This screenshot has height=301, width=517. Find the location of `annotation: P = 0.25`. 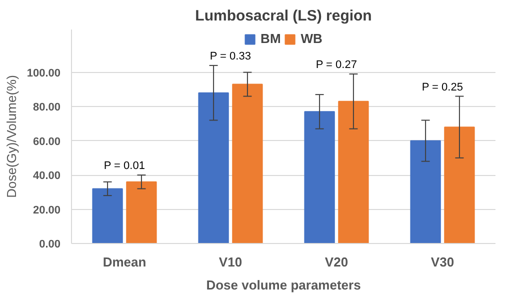

annotation: P = 0.25 is located at coordinates (442, 87).